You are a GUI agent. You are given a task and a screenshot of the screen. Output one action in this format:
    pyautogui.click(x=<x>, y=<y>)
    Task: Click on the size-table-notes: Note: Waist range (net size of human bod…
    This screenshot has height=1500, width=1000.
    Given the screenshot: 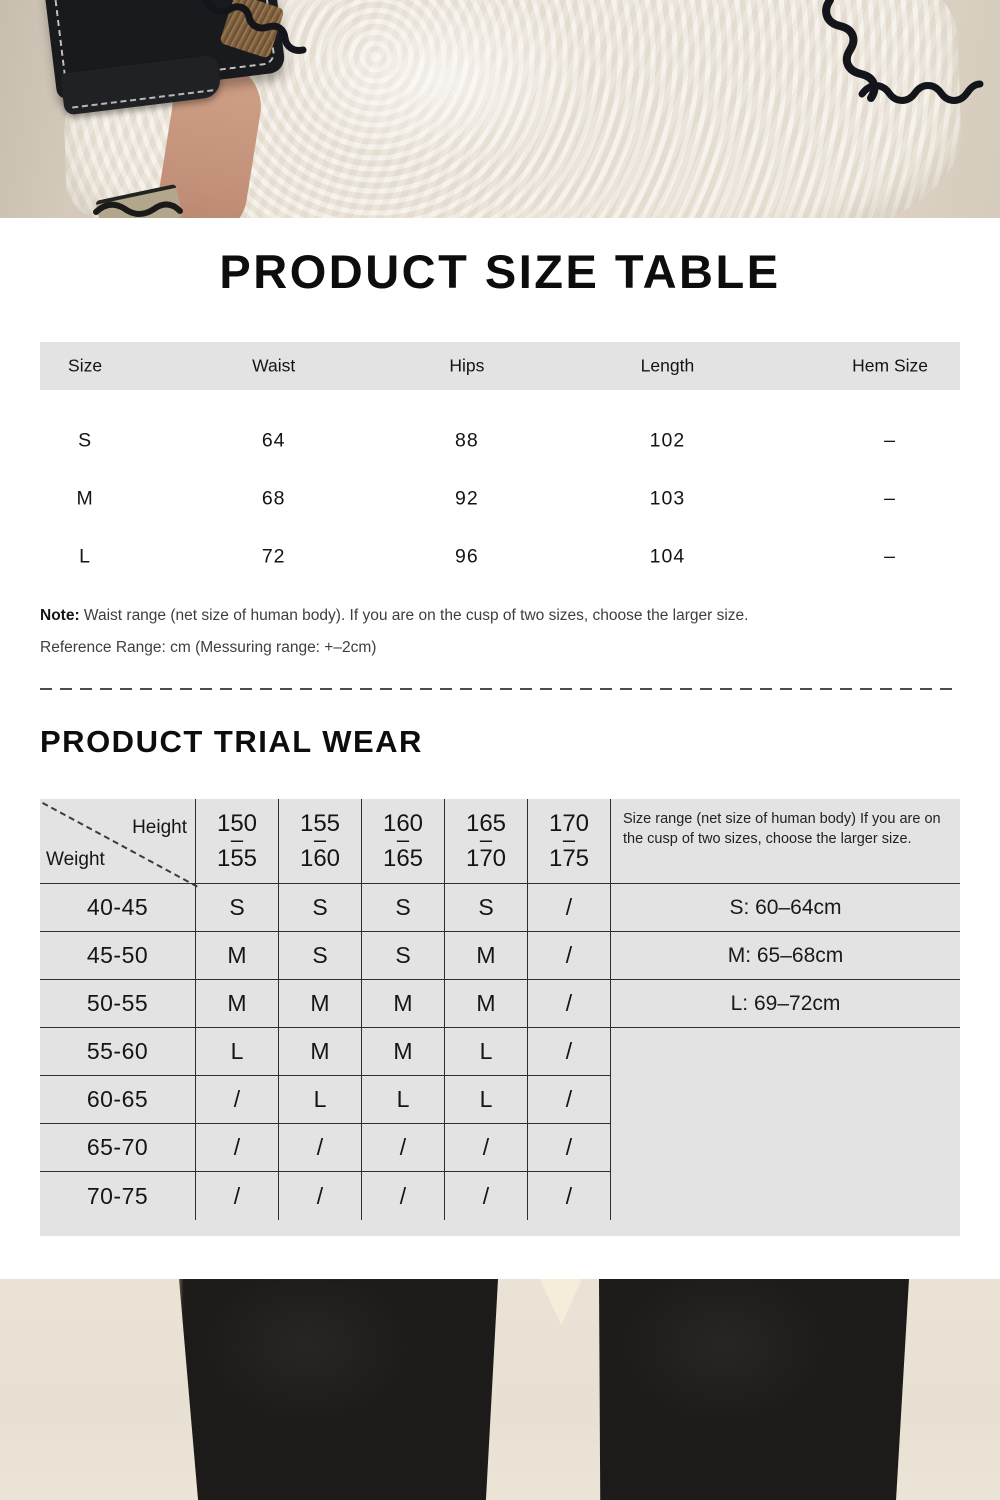 What is the action you would take?
    pyautogui.click(x=500, y=632)
    